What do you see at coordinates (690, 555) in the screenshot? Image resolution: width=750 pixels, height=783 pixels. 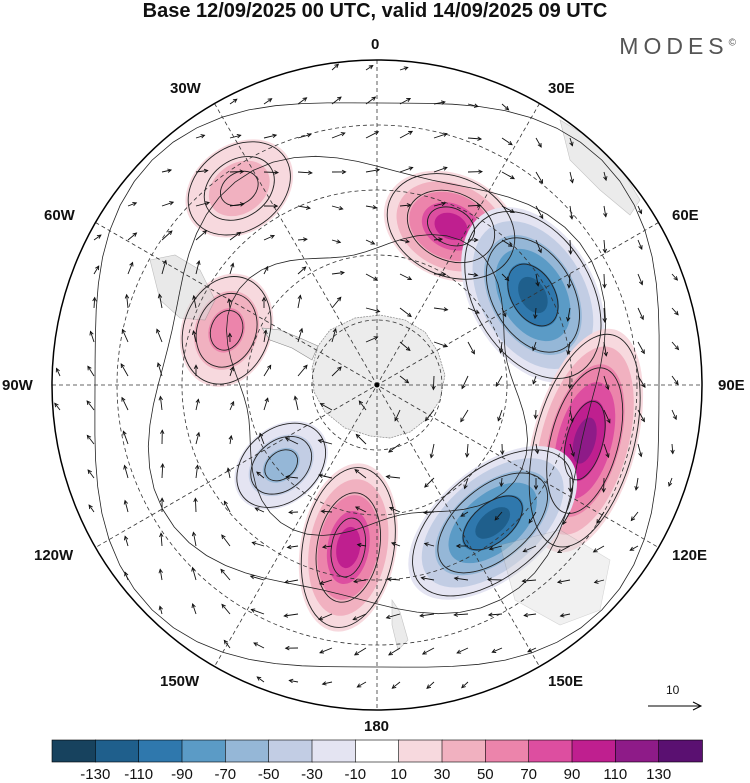 I see `lon-label-120e: 120E` at bounding box center [690, 555].